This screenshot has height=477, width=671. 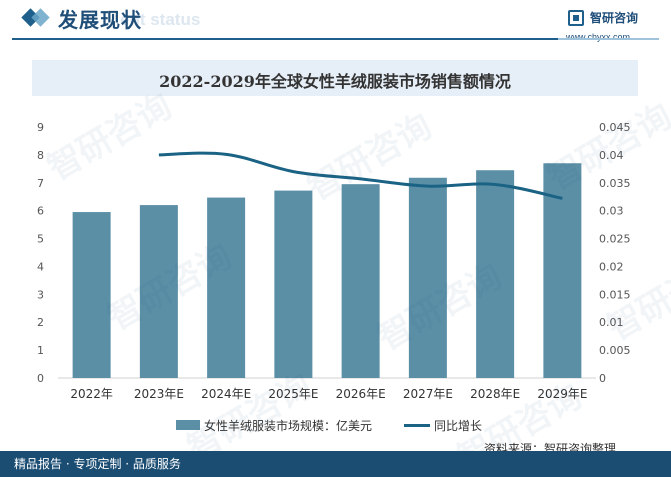 I want to click on y-left-tick-label: 5, so click(x=40, y=239).